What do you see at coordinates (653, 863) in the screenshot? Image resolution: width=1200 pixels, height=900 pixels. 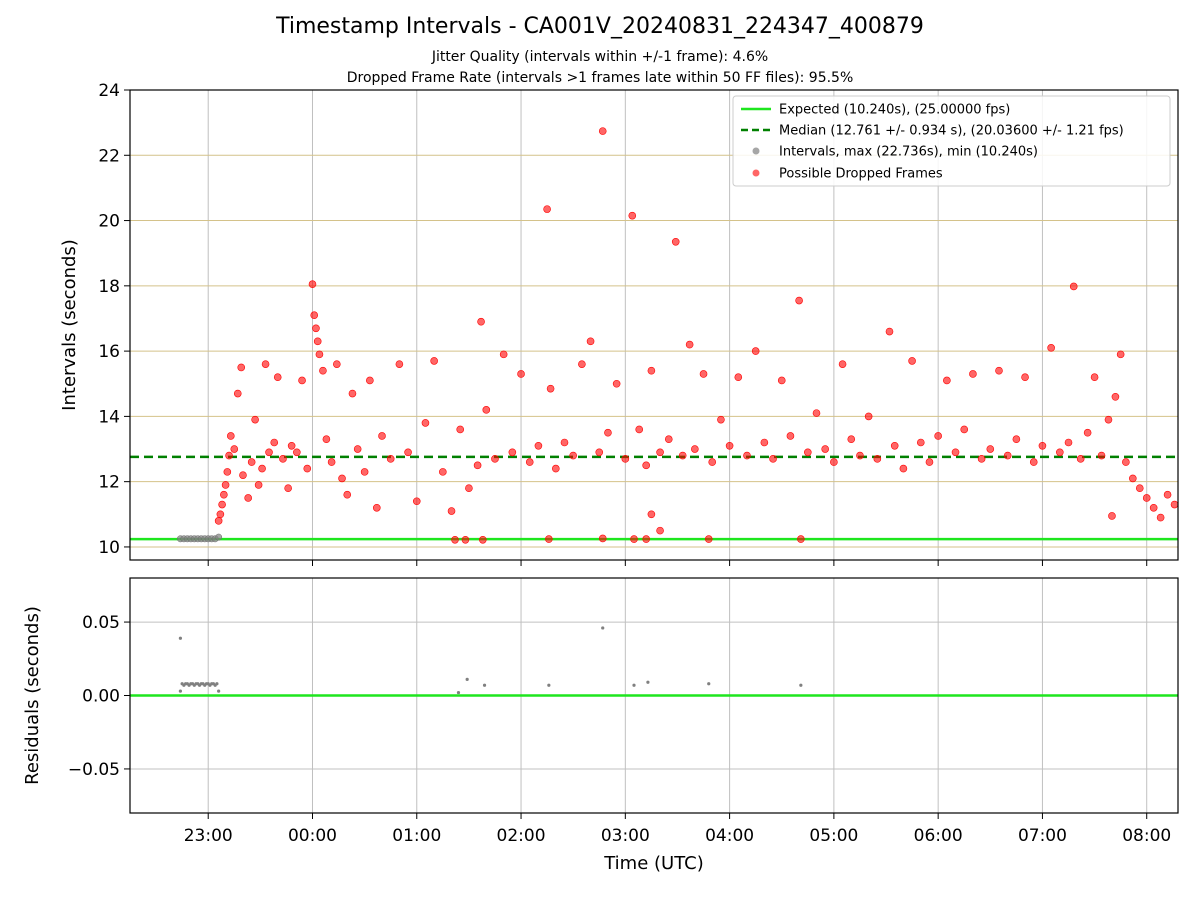 I see `res-xlabel: Time (UTC)` at bounding box center [653, 863].